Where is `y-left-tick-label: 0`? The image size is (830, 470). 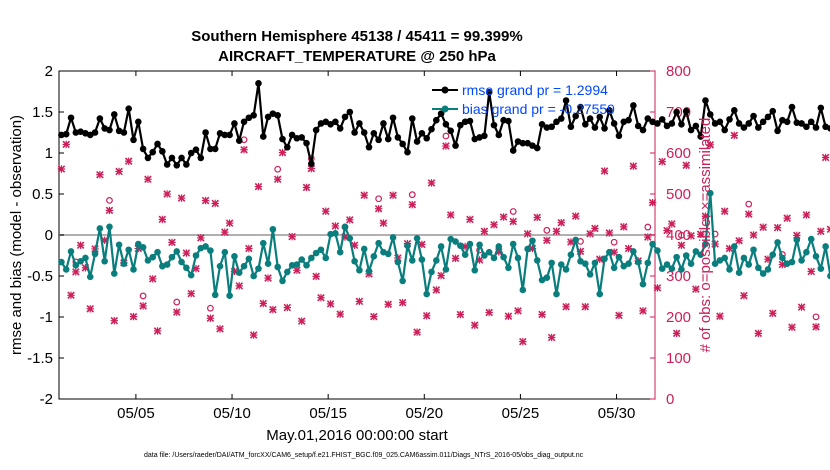
y-left-tick-label: 0 is located at coordinates (49, 235).